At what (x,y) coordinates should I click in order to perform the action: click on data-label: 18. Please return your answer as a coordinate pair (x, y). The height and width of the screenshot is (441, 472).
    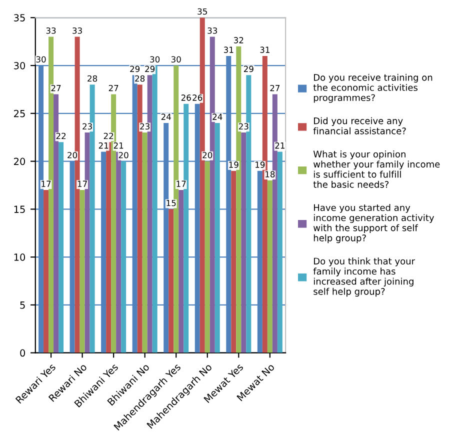
    Looking at the image, I should click on (270, 174).